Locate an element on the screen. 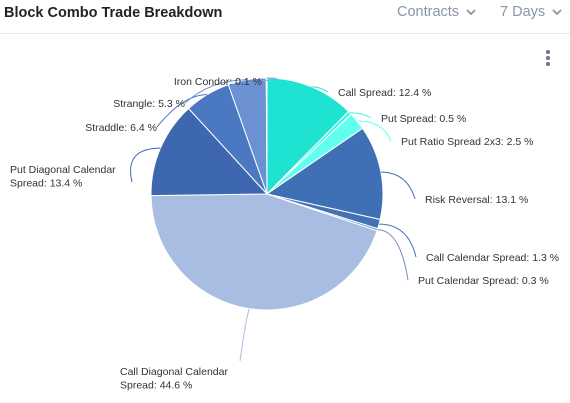 This screenshot has width=570, height=403. slice-label: Put Spread: 0.5 % is located at coordinates (423, 119).